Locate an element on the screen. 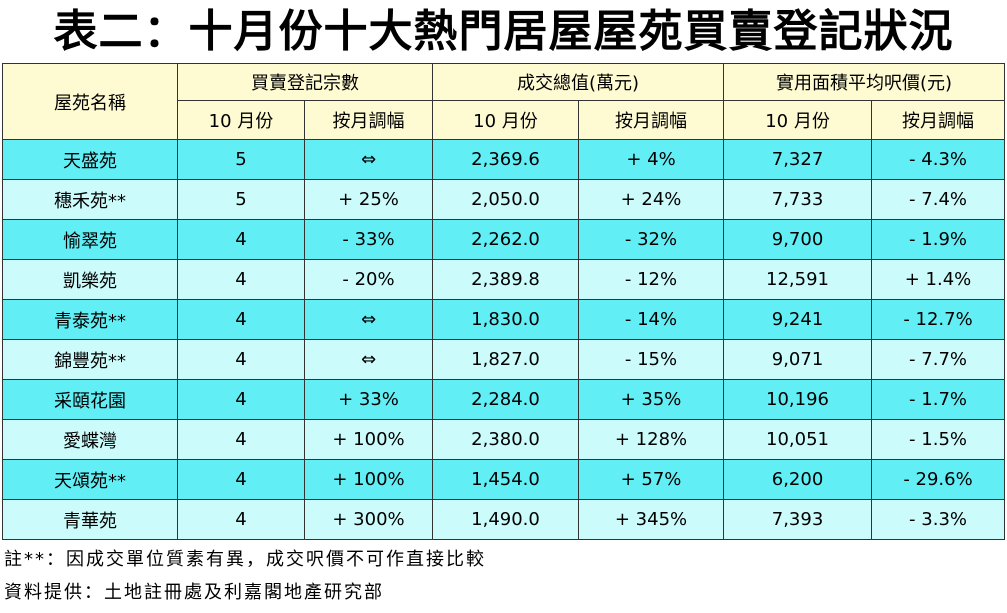  price-month-cell: 12,591 is located at coordinates (798, 279).